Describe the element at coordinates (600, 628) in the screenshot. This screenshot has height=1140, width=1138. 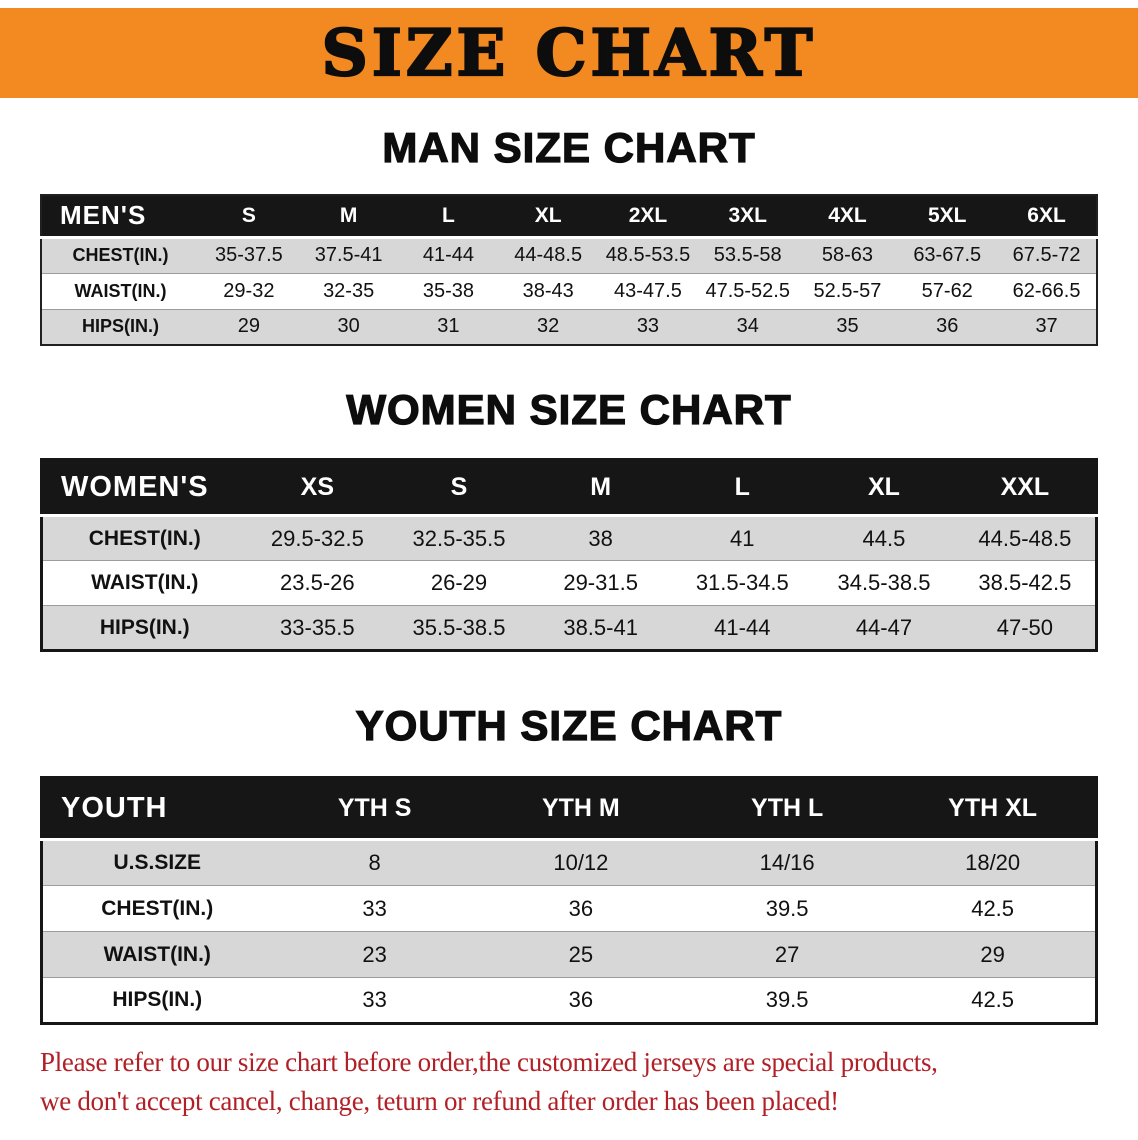
I see `size-value: 38.5-41` at that location.